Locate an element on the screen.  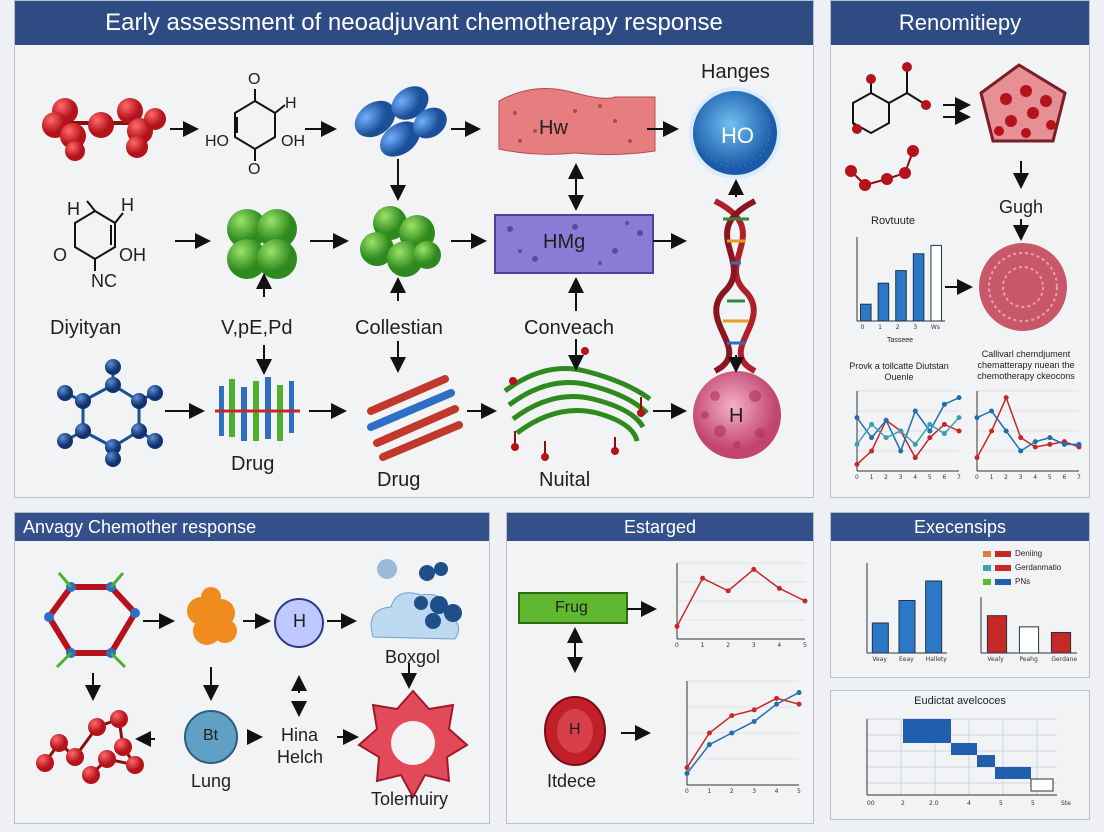
bar-chart-3: Vealy Peahg Gerdane is located at coordinates (1028, 630).